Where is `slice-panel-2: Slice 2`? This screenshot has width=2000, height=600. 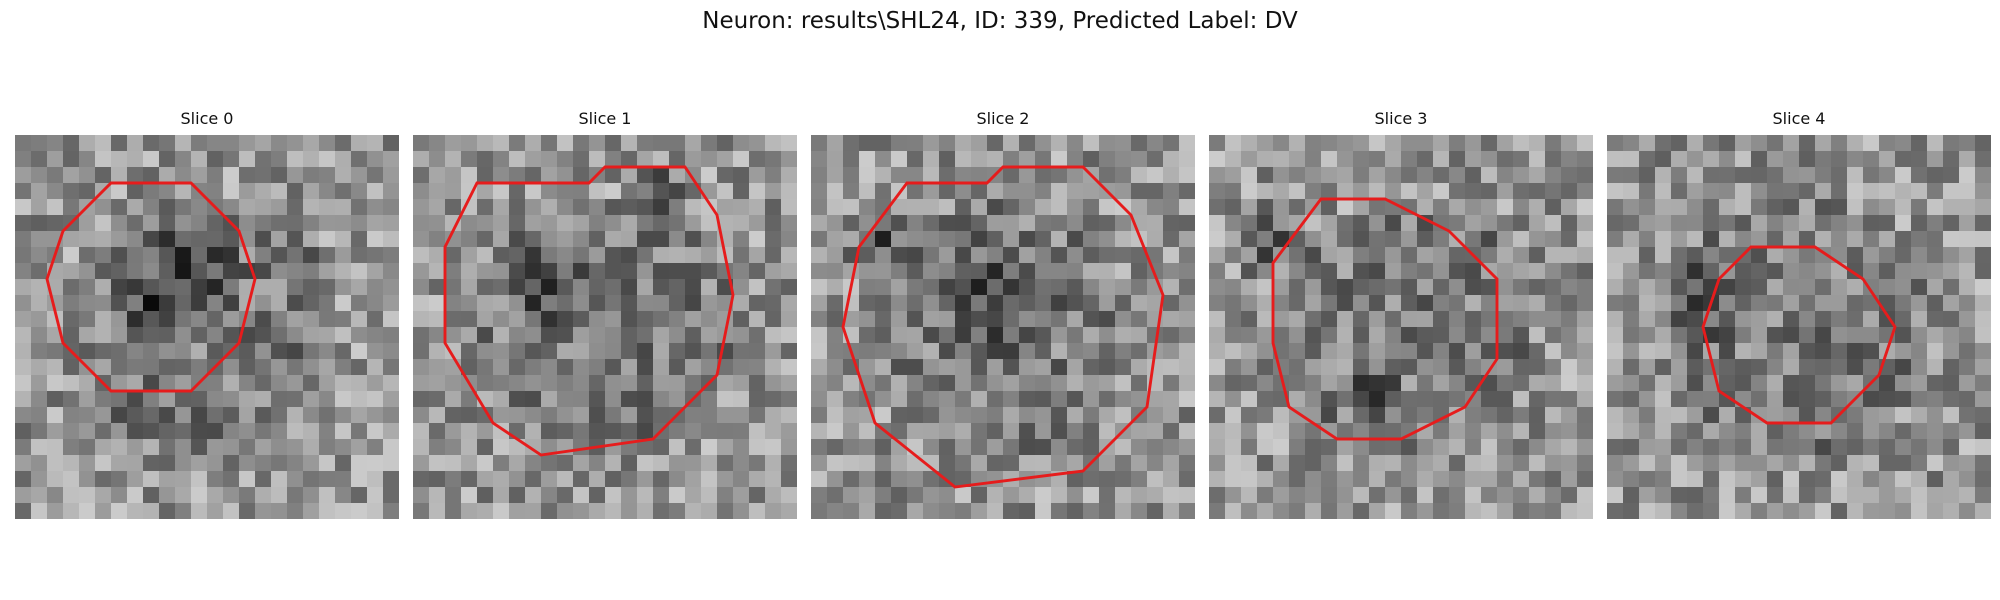 slice-panel-2: Slice 2 is located at coordinates (1003, 313).